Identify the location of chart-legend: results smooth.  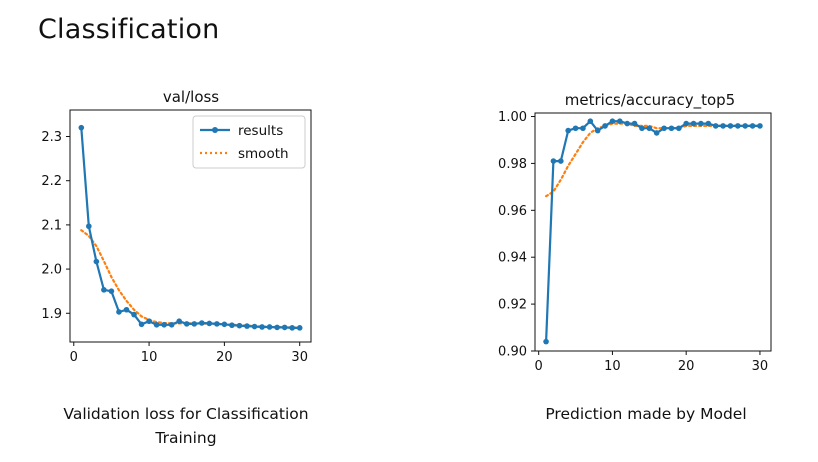
(249, 142).